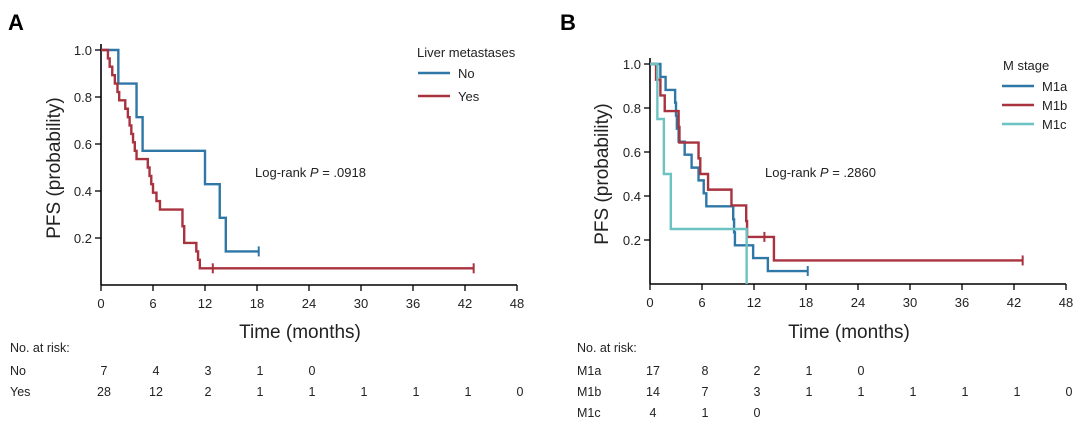  I want to click on panel-letter: A, so click(16, 22).